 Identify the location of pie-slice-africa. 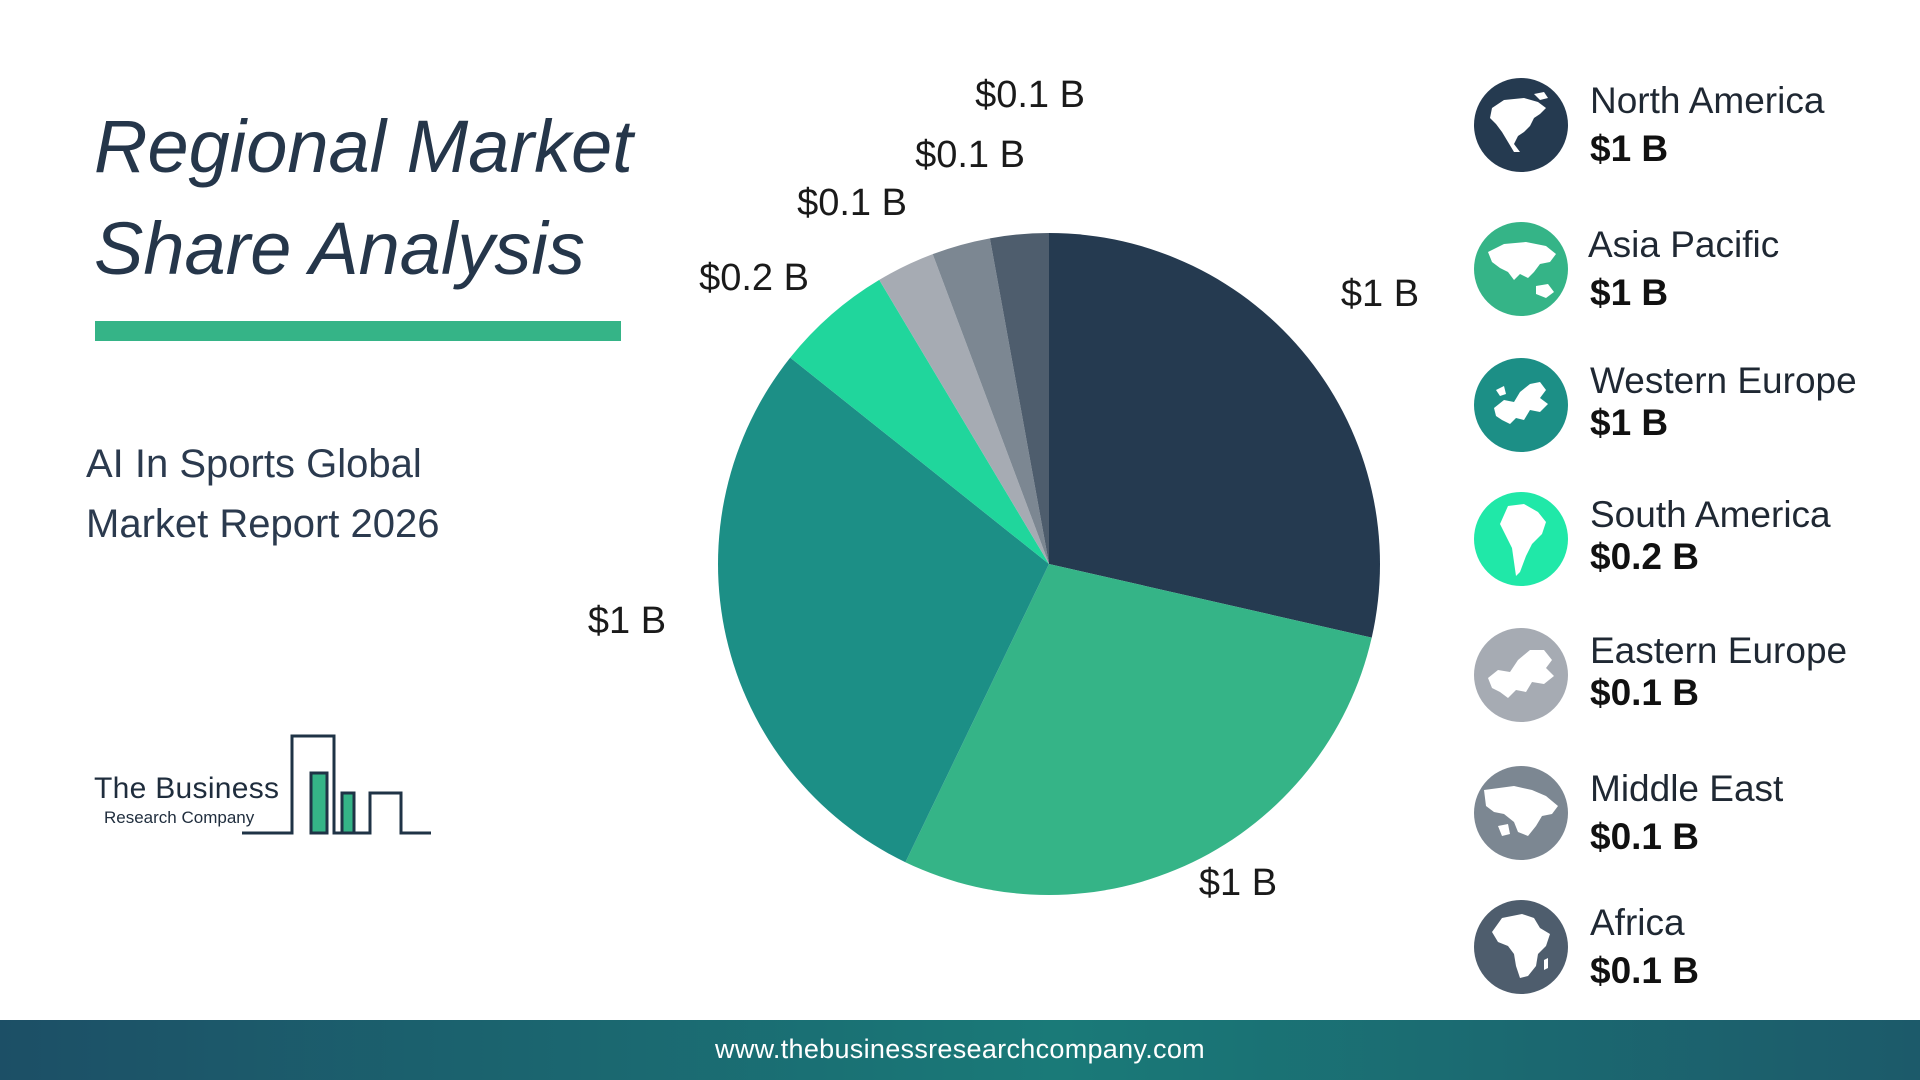
(1019, 398).